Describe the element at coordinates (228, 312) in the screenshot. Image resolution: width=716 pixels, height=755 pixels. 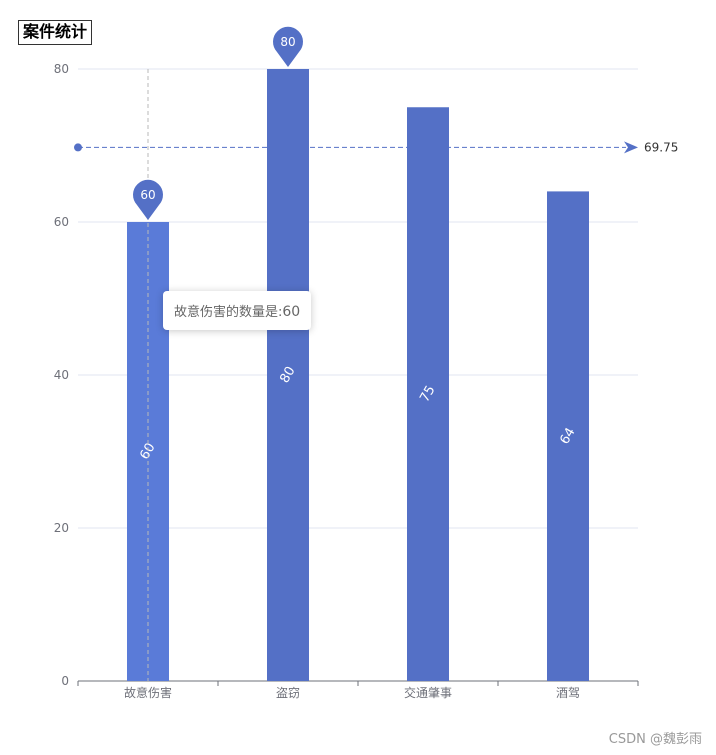
I see `tooltip-label: 故意伤害的数量是:` at that location.